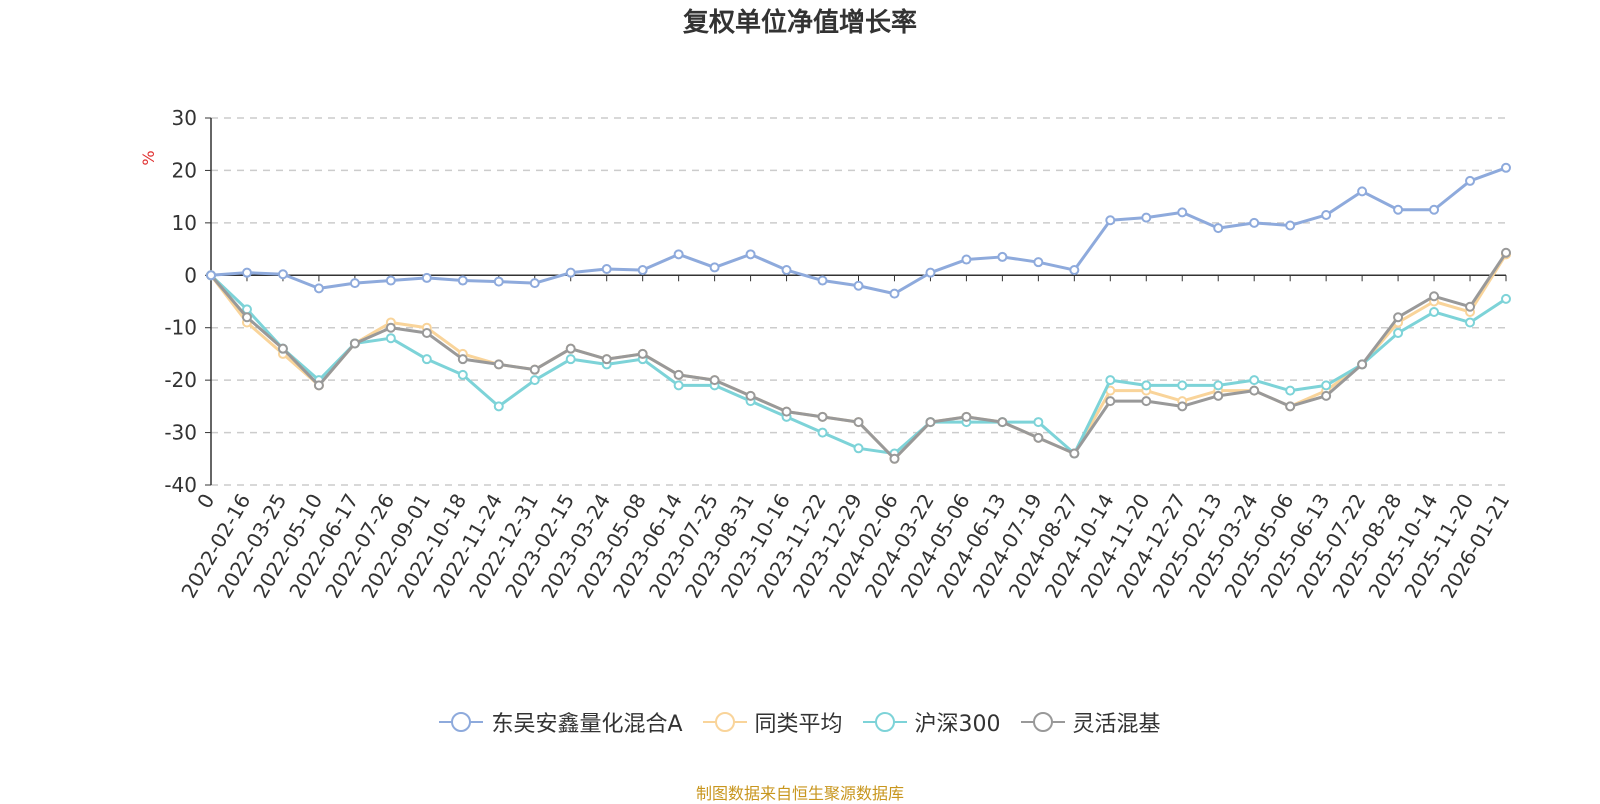 The width and height of the screenshot is (1600, 804). I want to click on source-note: 制图数据来自恒生聚源数据库, so click(799, 793).